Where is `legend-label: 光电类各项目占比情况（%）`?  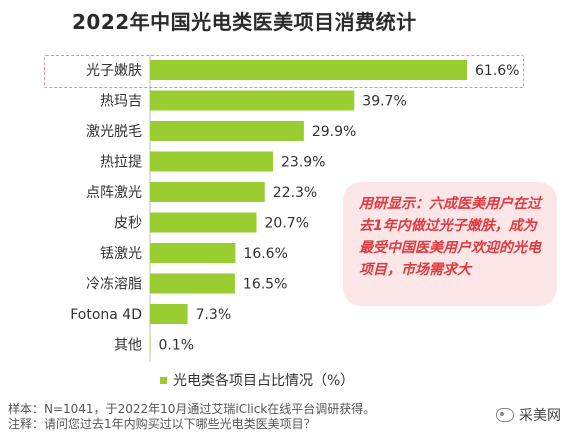
legend-label: 光电类各项目占比情况（%） is located at coordinates (264, 381).